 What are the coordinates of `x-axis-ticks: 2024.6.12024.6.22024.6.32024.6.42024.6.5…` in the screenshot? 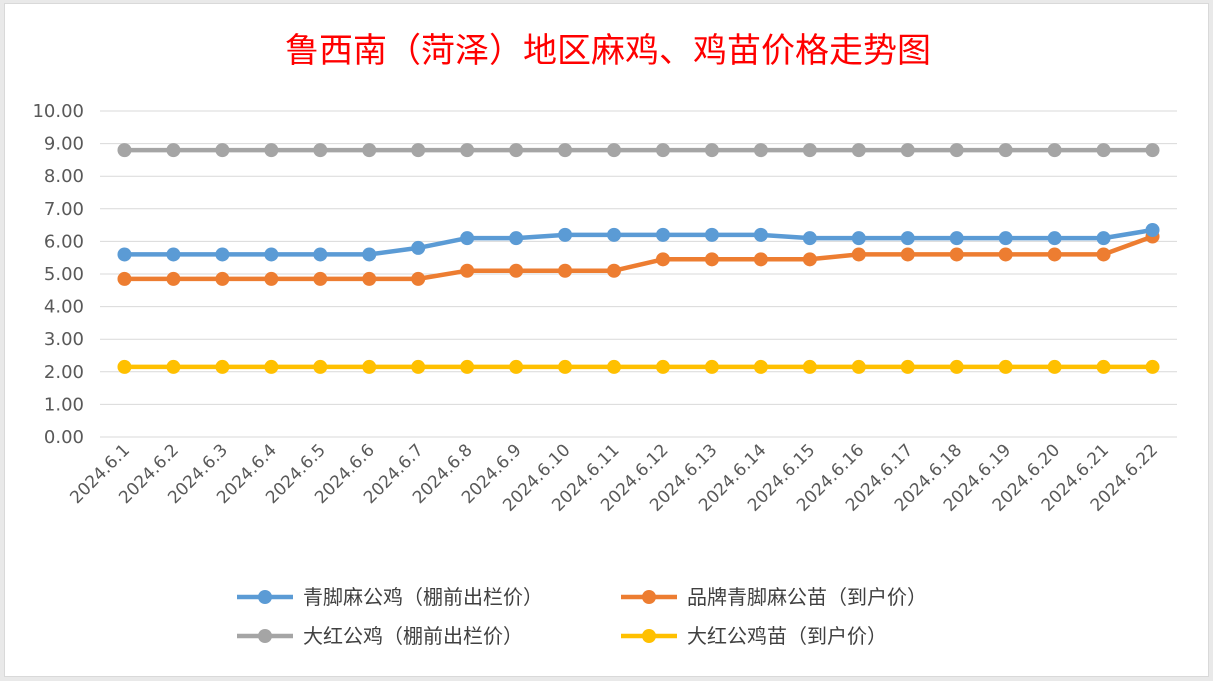 It's located at (614, 477).